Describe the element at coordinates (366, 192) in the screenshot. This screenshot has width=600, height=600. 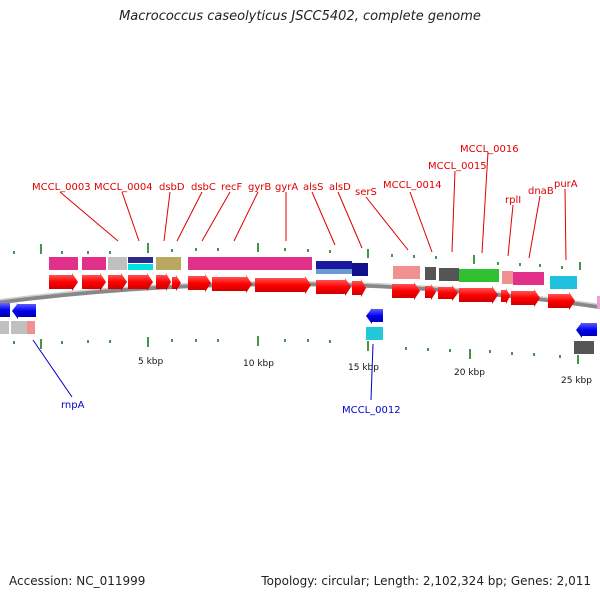
I see `gene-label: serS` at that location.